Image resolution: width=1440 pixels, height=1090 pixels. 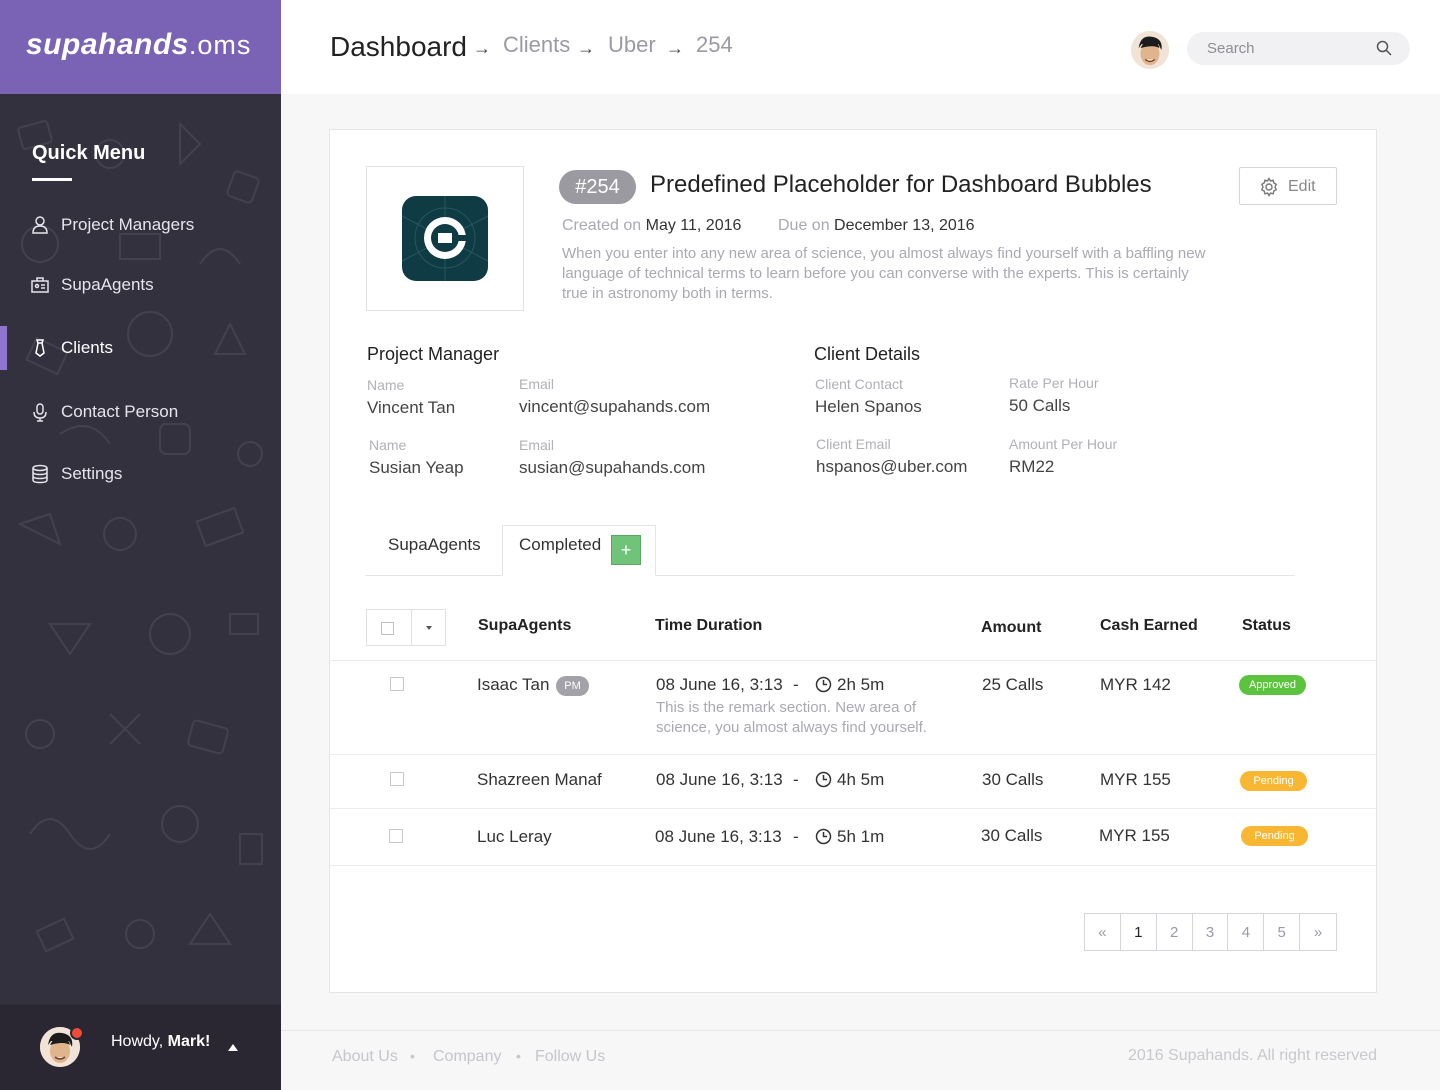 What do you see at coordinates (892, 466) in the screenshot?
I see `client-email: hspanos@uber.com` at bounding box center [892, 466].